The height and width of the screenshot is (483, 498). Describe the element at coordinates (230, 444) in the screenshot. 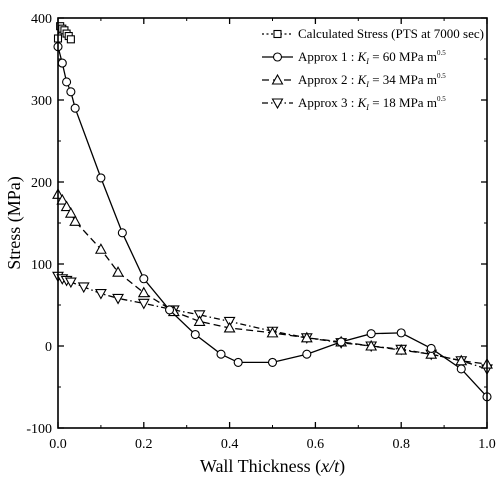

I see `x-tick-label: 0.4` at that location.